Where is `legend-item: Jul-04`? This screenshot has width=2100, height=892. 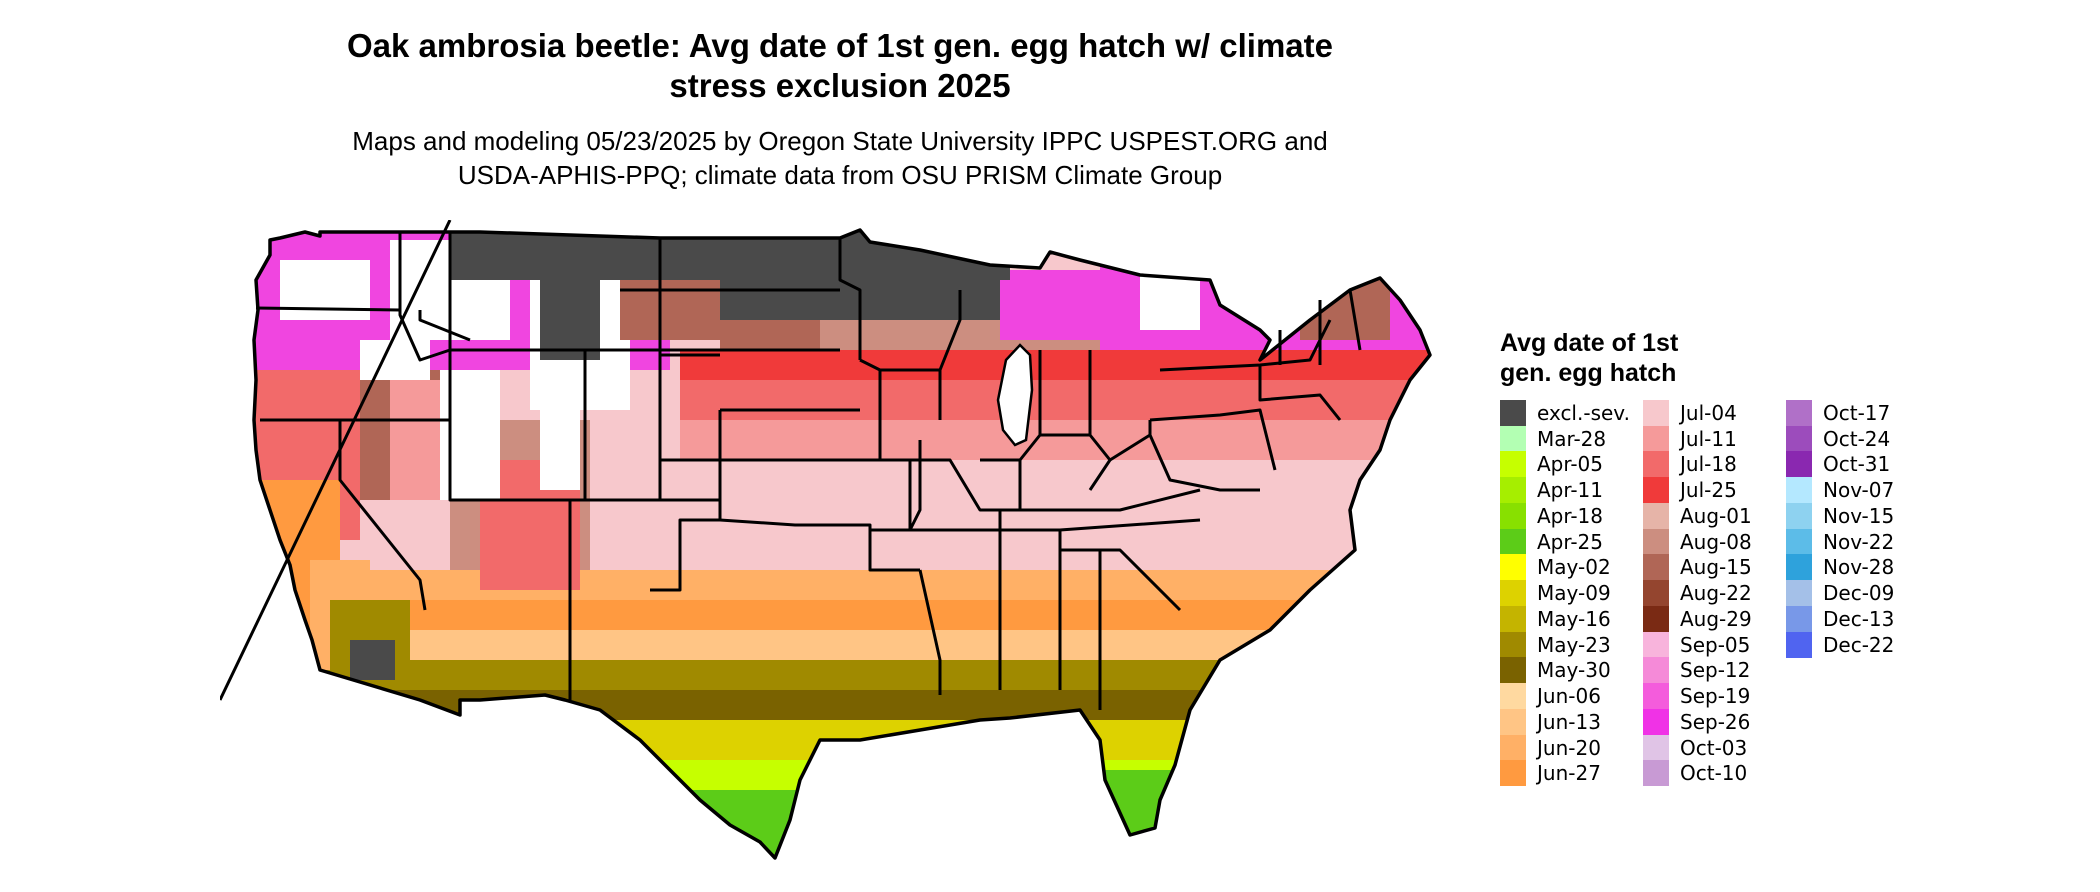 legend-item: Jul-04 is located at coordinates (1714, 412).